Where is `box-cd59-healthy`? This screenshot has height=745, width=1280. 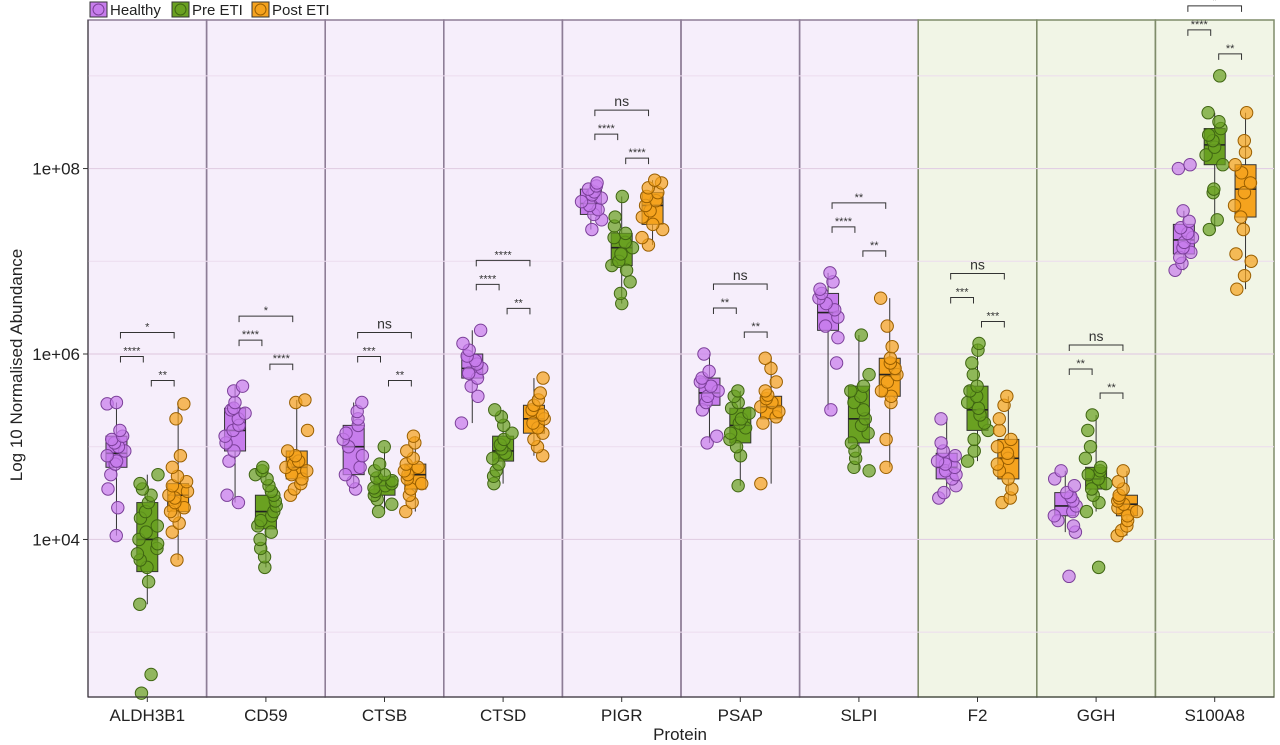
box-cd59-healthy is located at coordinates (235, 444).